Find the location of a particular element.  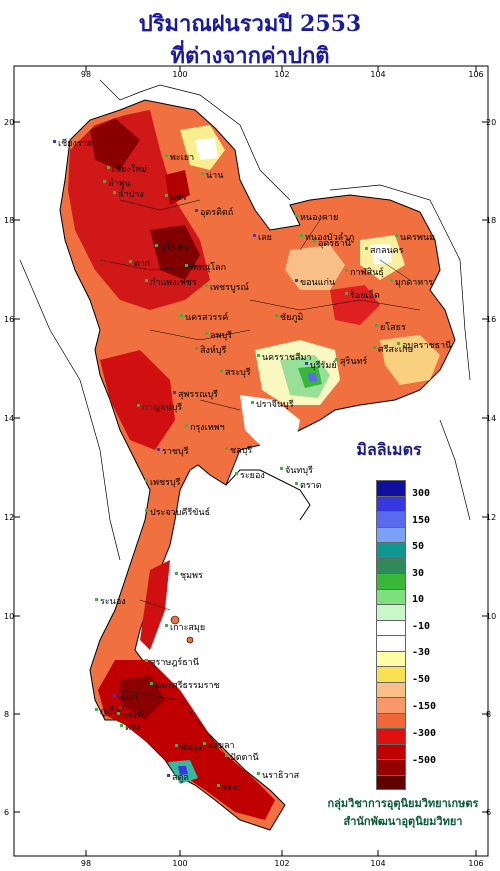

left-axis-tick-label: 12 is located at coordinates (9, 517).